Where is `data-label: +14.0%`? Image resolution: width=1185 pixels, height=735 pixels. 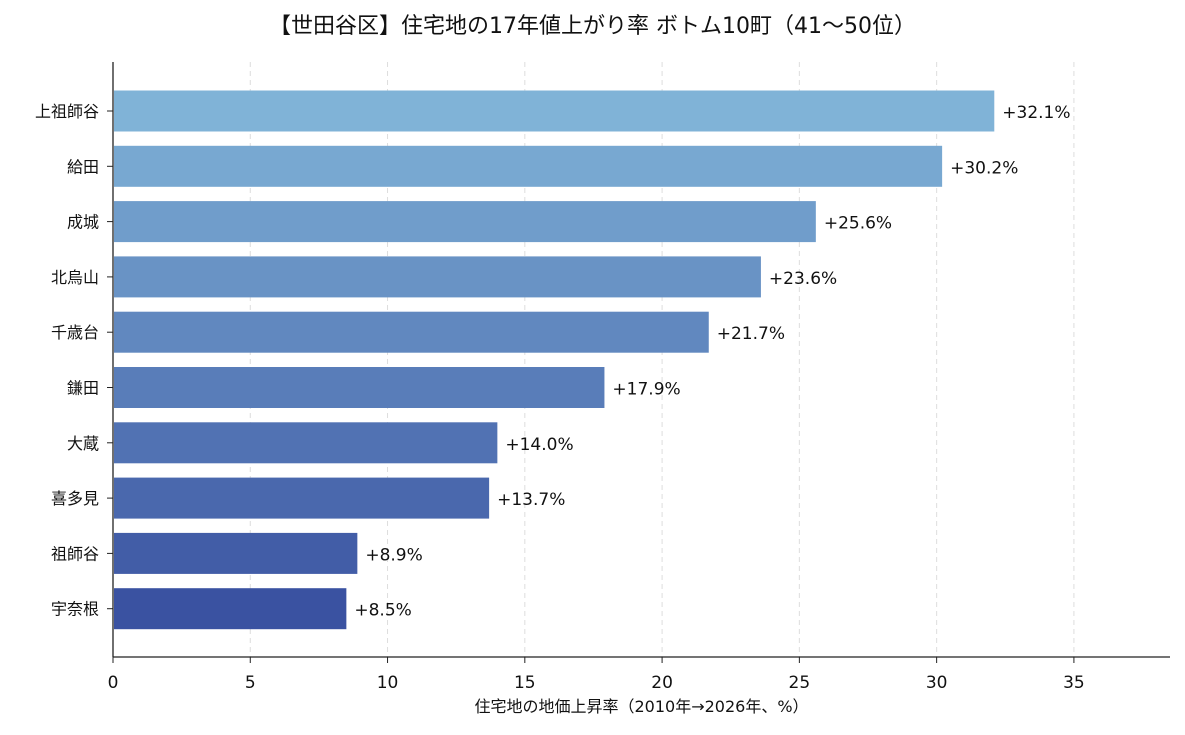 data-label: +14.0% is located at coordinates (539, 445).